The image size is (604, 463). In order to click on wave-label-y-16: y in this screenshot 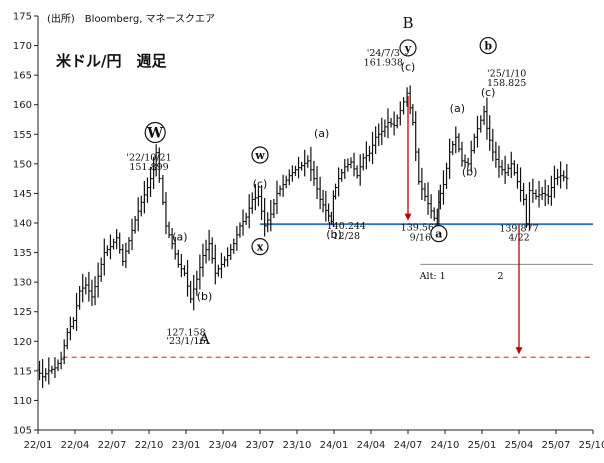, I will do `click(408, 48)`.